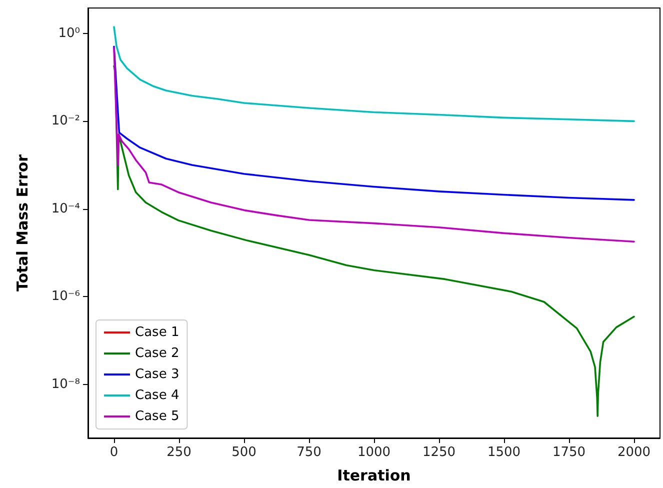  Describe the element at coordinates (309, 452) in the screenshot. I see `x-tick-label: 750` at that location.